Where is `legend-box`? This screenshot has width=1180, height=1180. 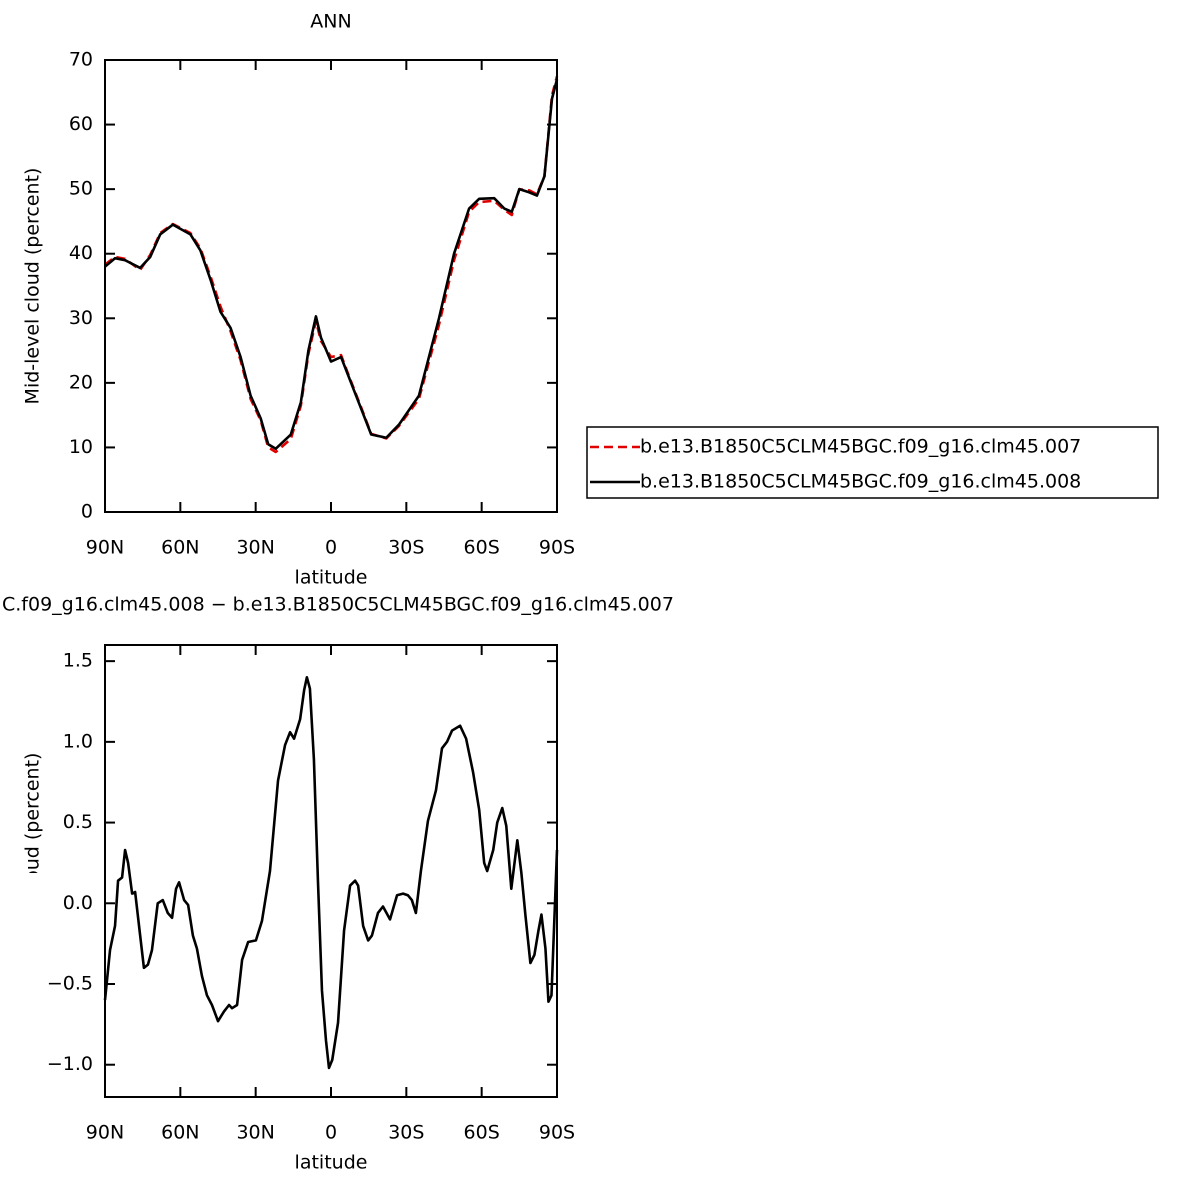 legend-box is located at coordinates (872, 462).